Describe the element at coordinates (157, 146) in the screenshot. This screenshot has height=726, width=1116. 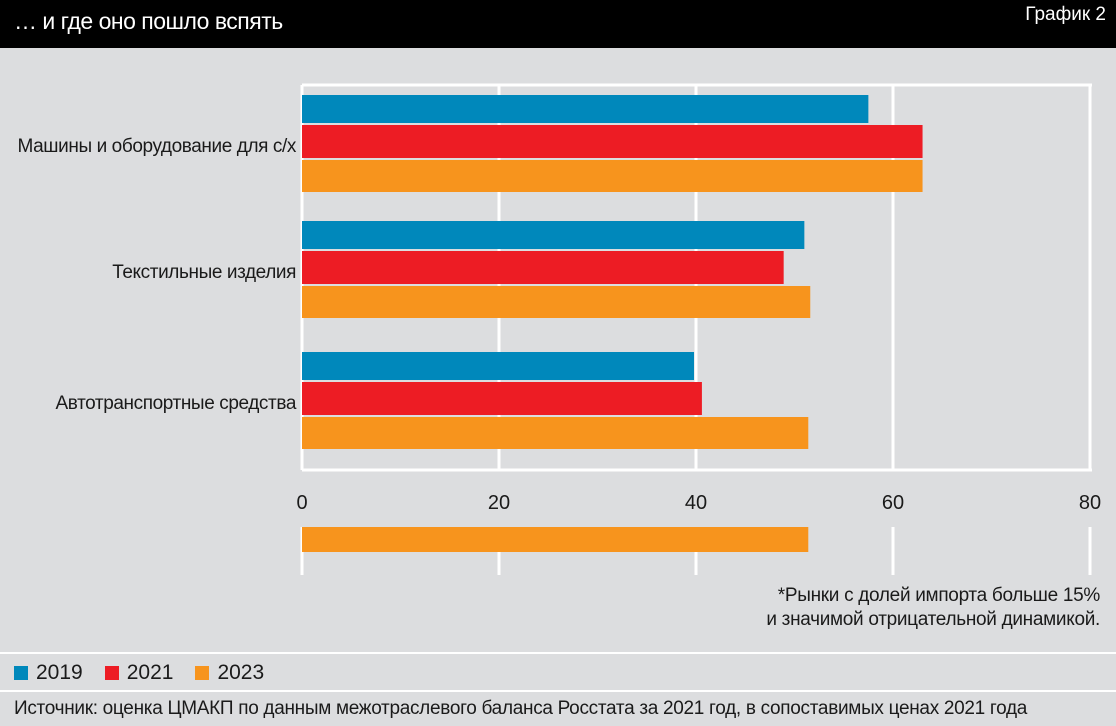
I see `category-label: Машины и оборудование для с/х` at that location.